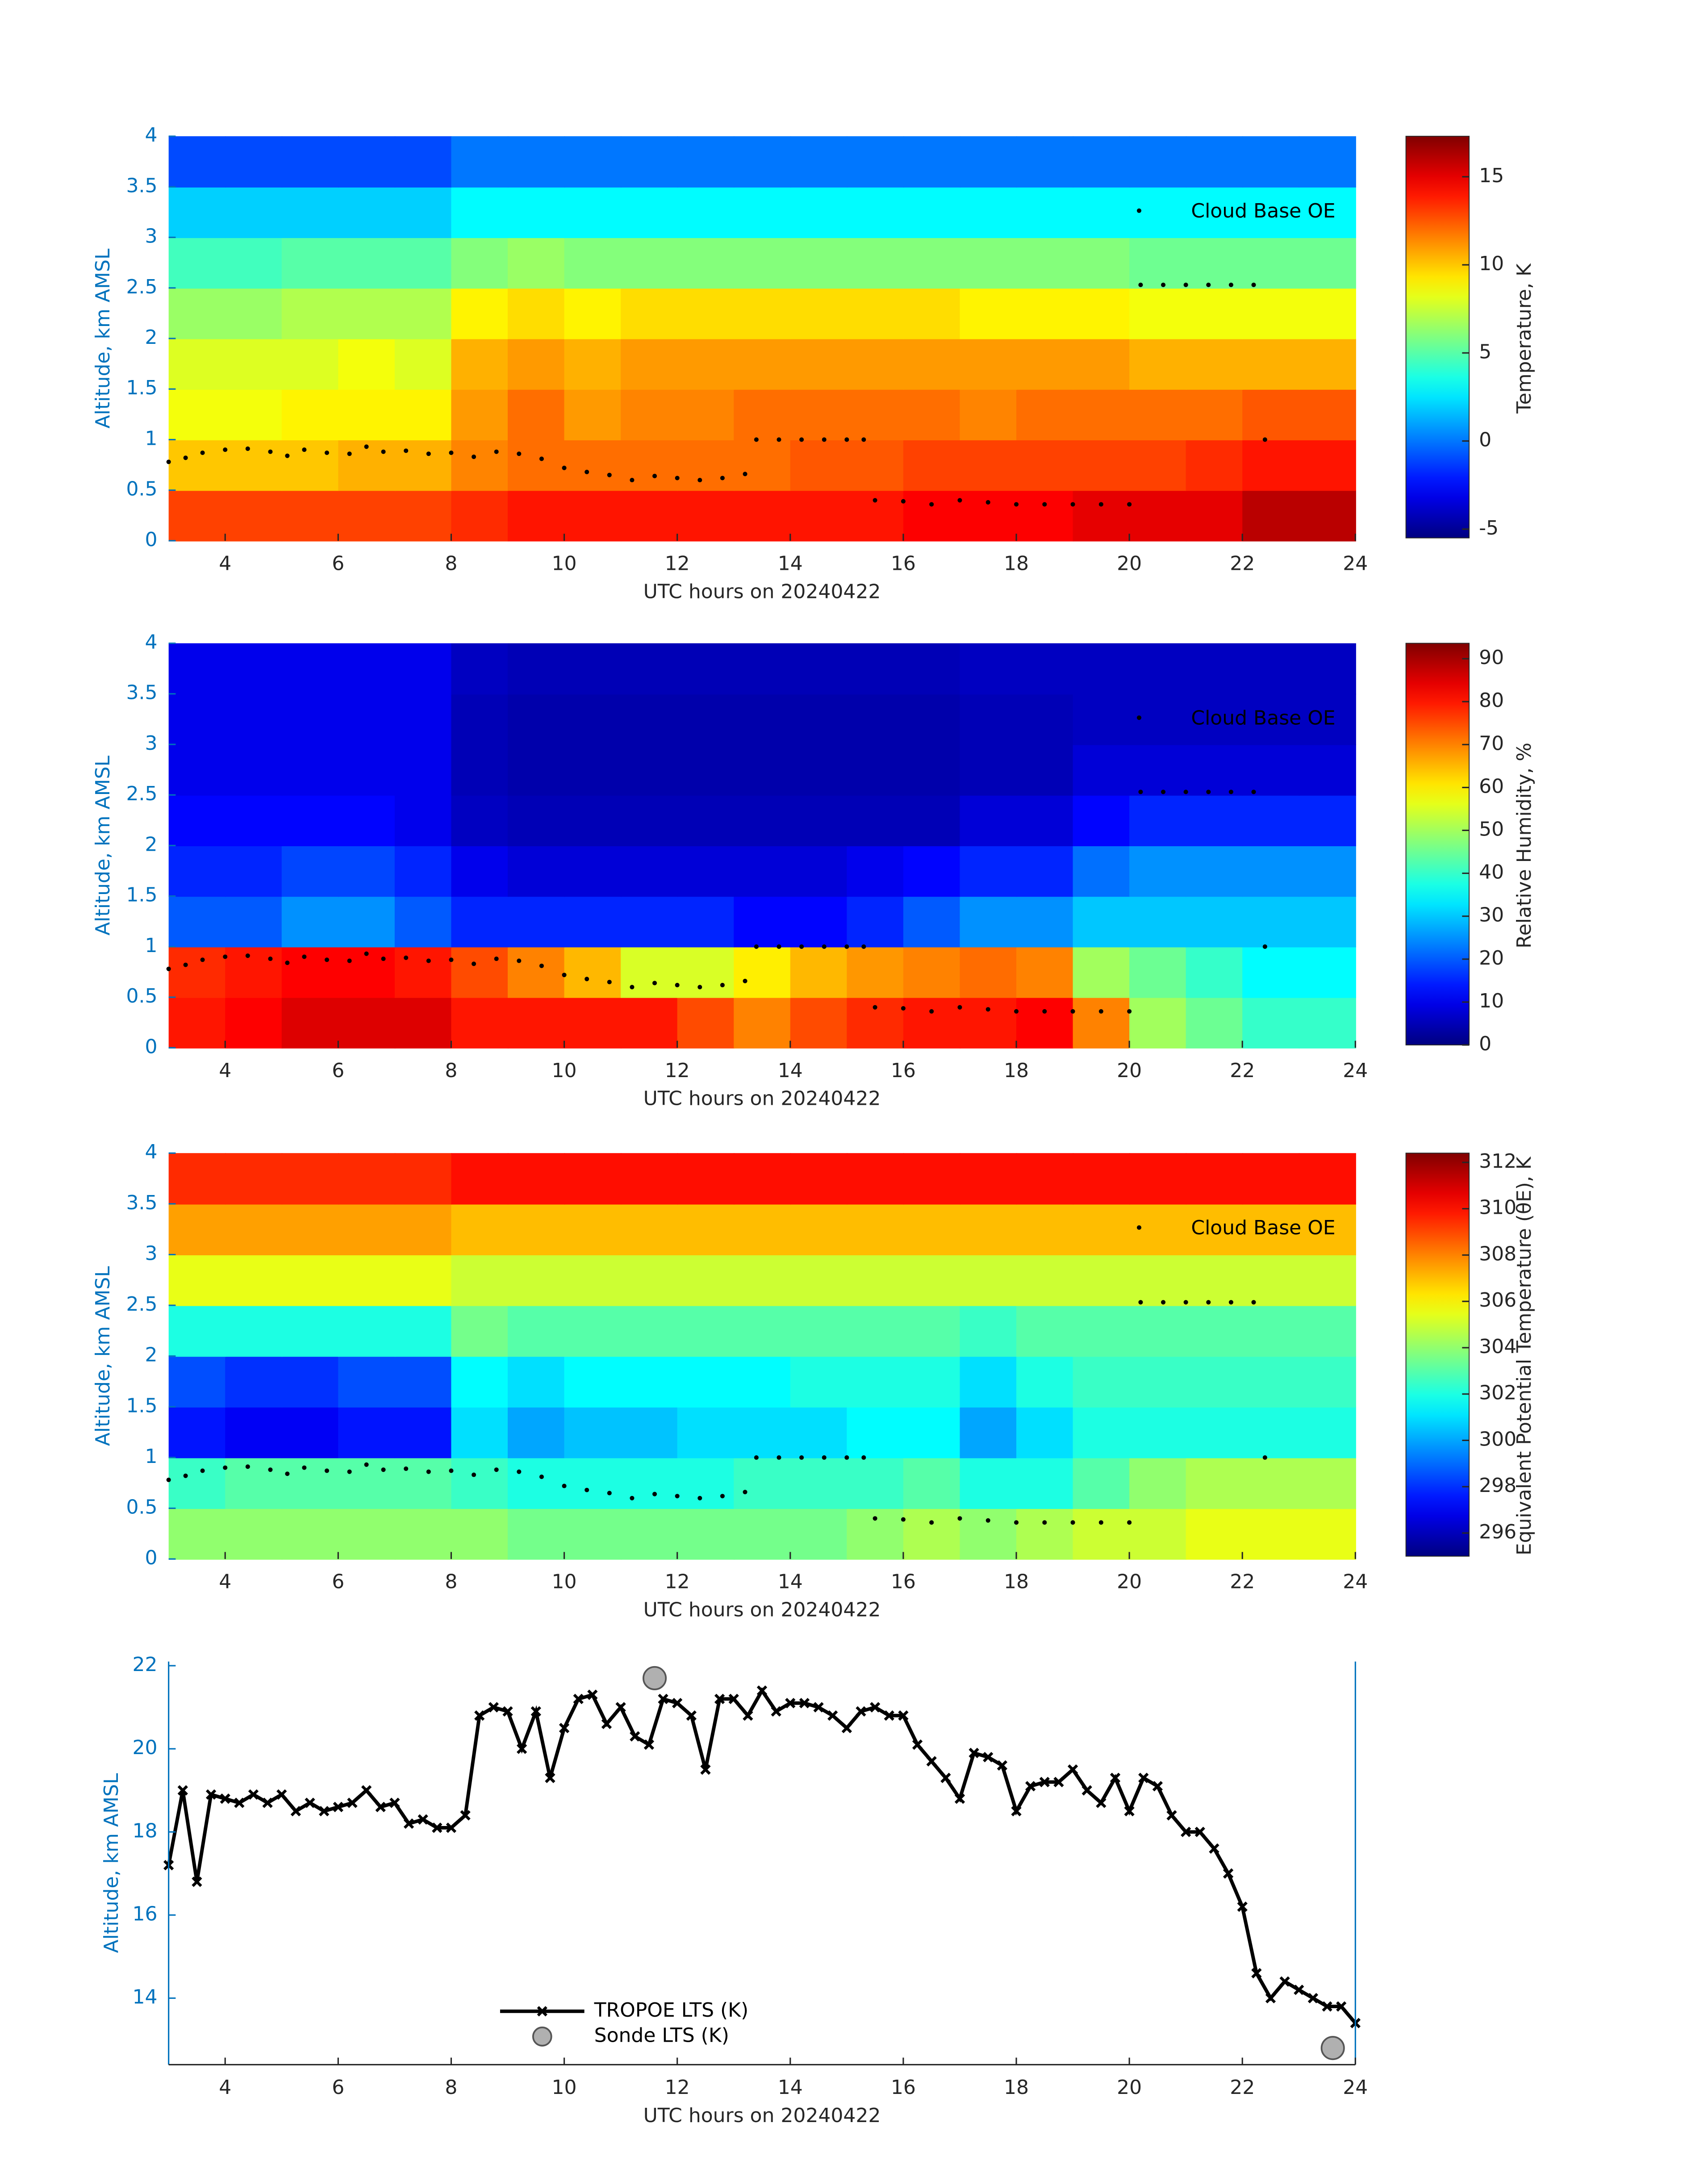 Image resolution: width=1708 pixels, height=2177 pixels. Describe the element at coordinates (1242, 1070) in the screenshot. I see `x-tick-label: 22` at that location.